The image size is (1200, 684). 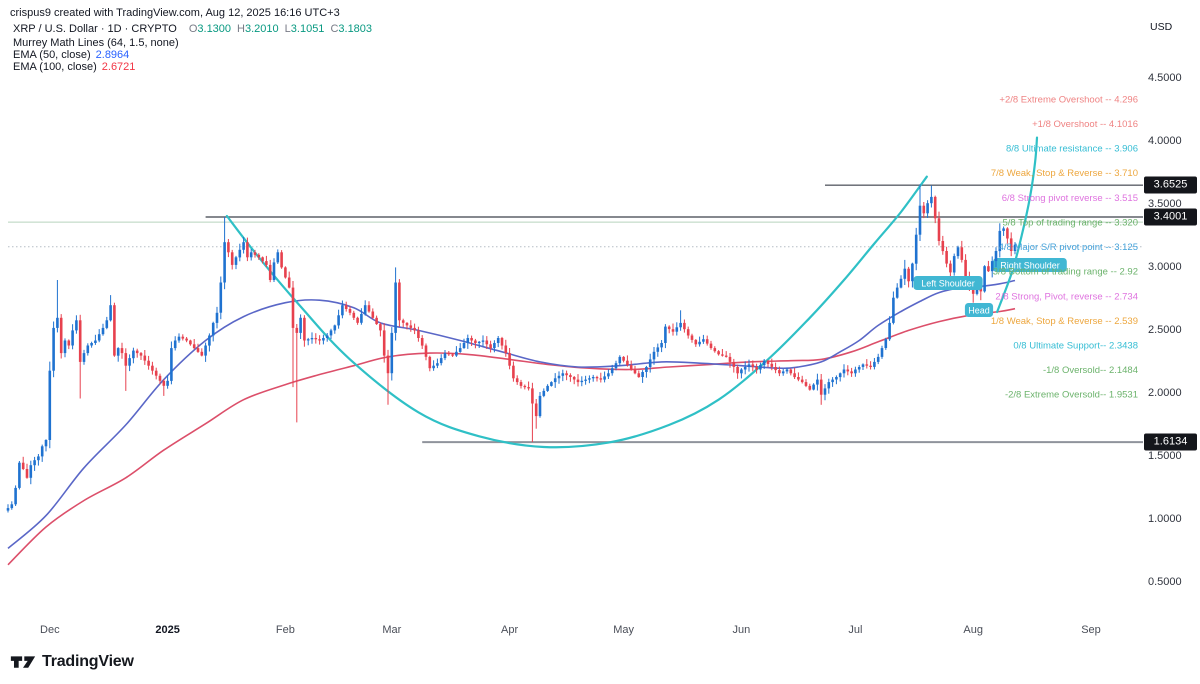 What do you see at coordinates (1165, 141) in the screenshot?
I see `price-tick-4.0000: 4.0000` at bounding box center [1165, 141].